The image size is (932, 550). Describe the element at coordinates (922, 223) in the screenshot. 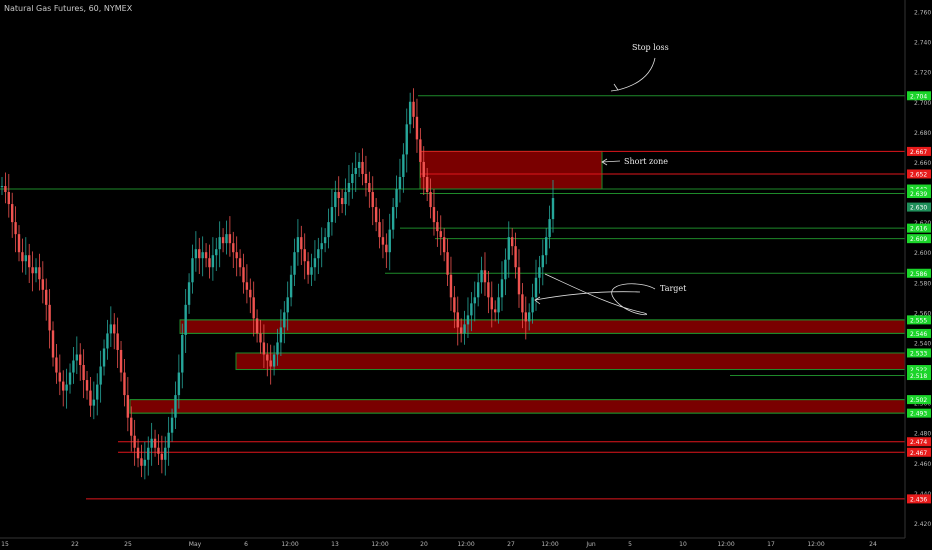

I see `y-tick-label: 2.620` at that location.